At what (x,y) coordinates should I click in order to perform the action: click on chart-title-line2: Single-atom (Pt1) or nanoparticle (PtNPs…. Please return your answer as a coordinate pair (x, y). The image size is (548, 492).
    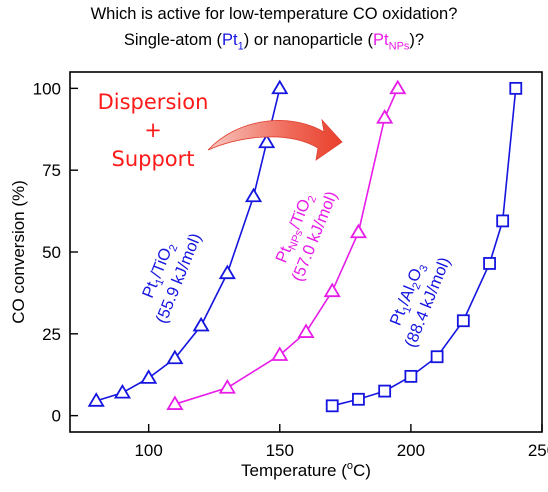
    Looking at the image, I should click on (274, 41).